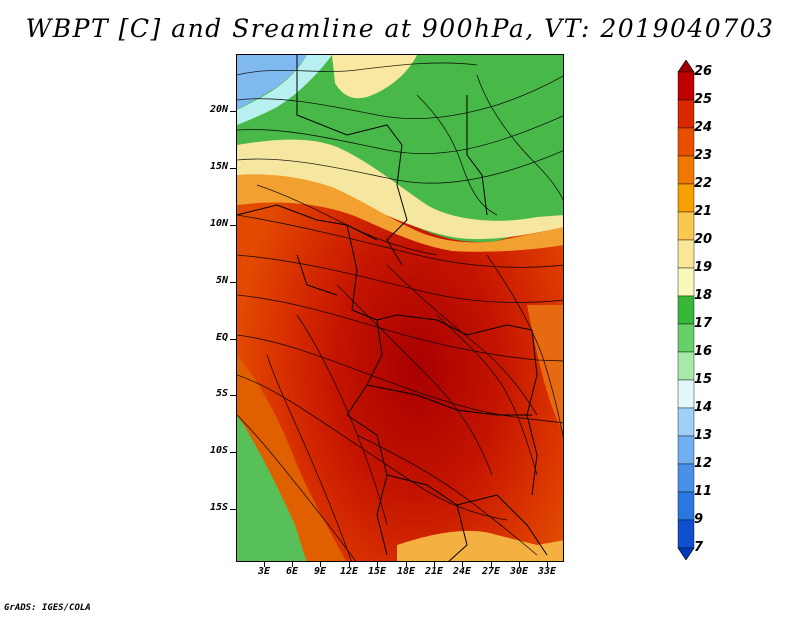 The height and width of the screenshot is (618, 800). I want to click on lat-label-20n: 20N, so click(218, 109).